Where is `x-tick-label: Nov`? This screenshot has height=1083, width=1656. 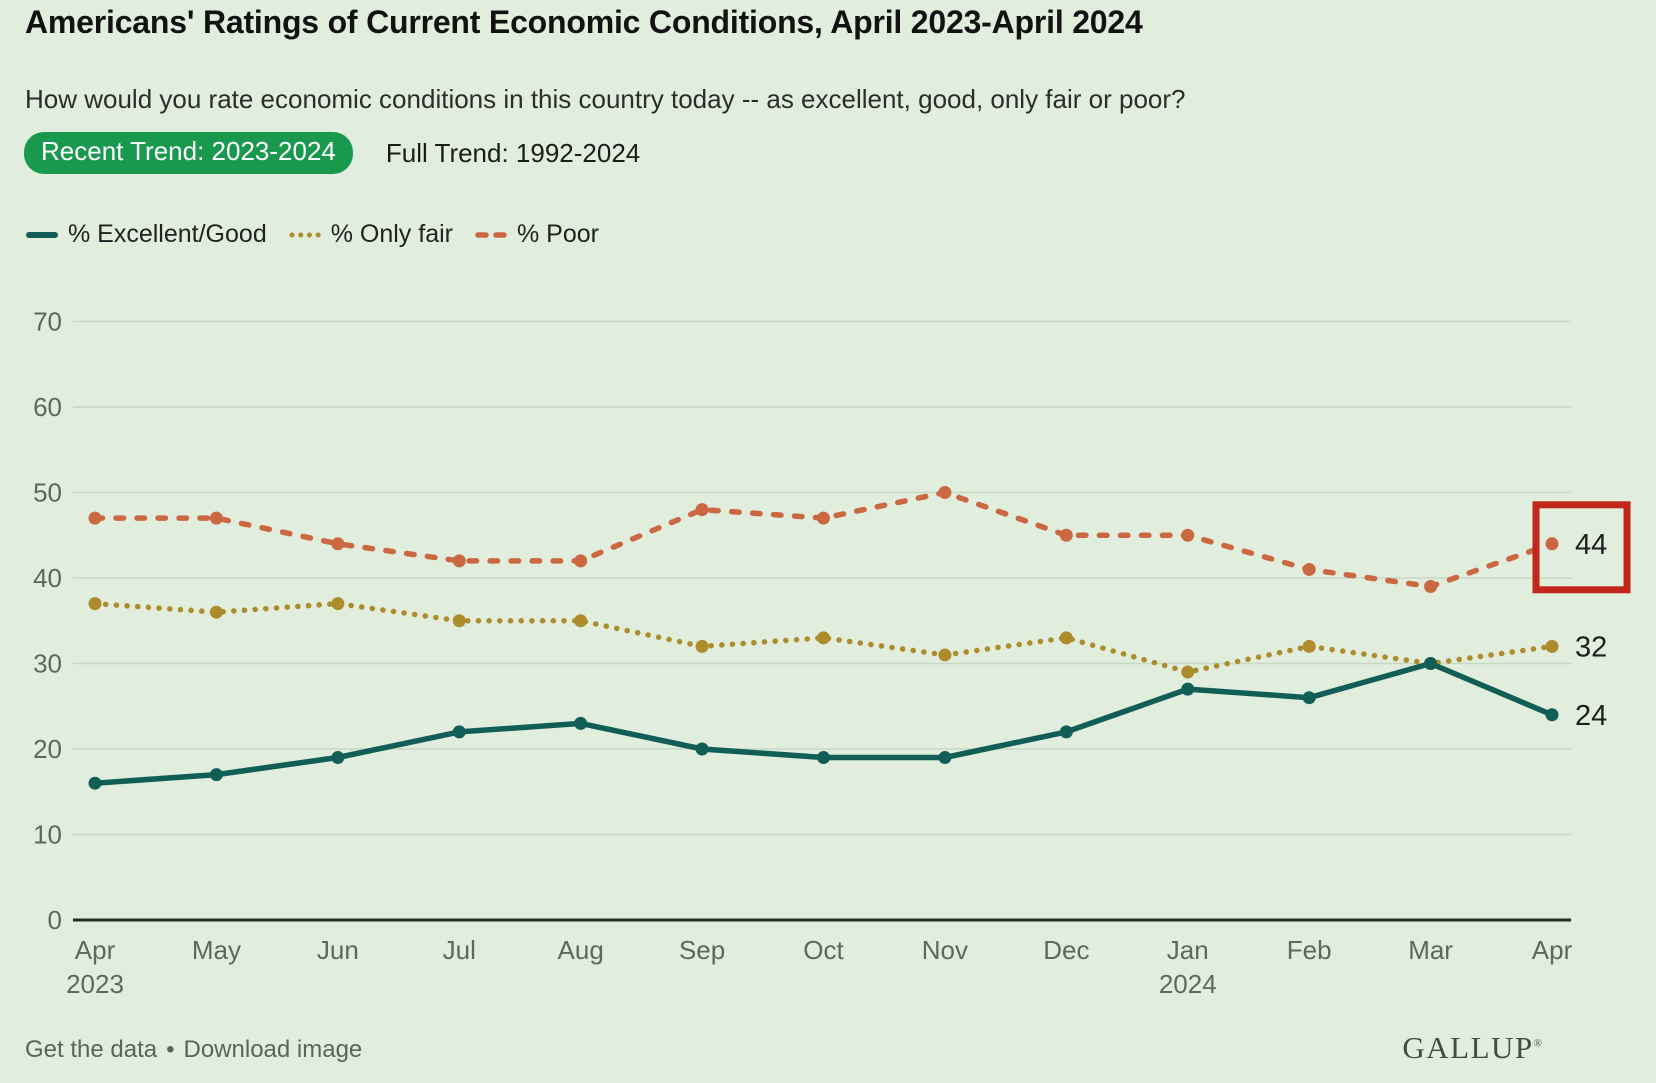
x-tick-label: Nov is located at coordinates (945, 950).